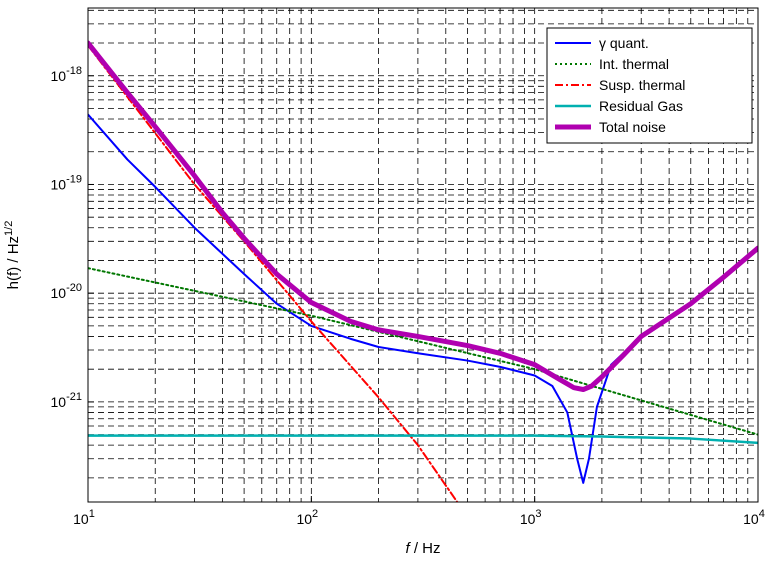 This screenshot has width=771, height=561. I want to click on y-tick-label: 10-19, so click(66, 182).